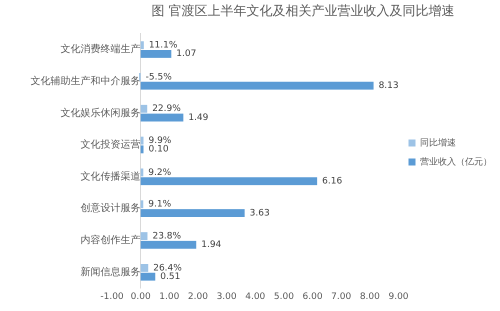 The image size is (500, 311). What do you see at coordinates (198, 117) in the screenshot?
I see `data-label: 1.49` at bounding box center [198, 117].